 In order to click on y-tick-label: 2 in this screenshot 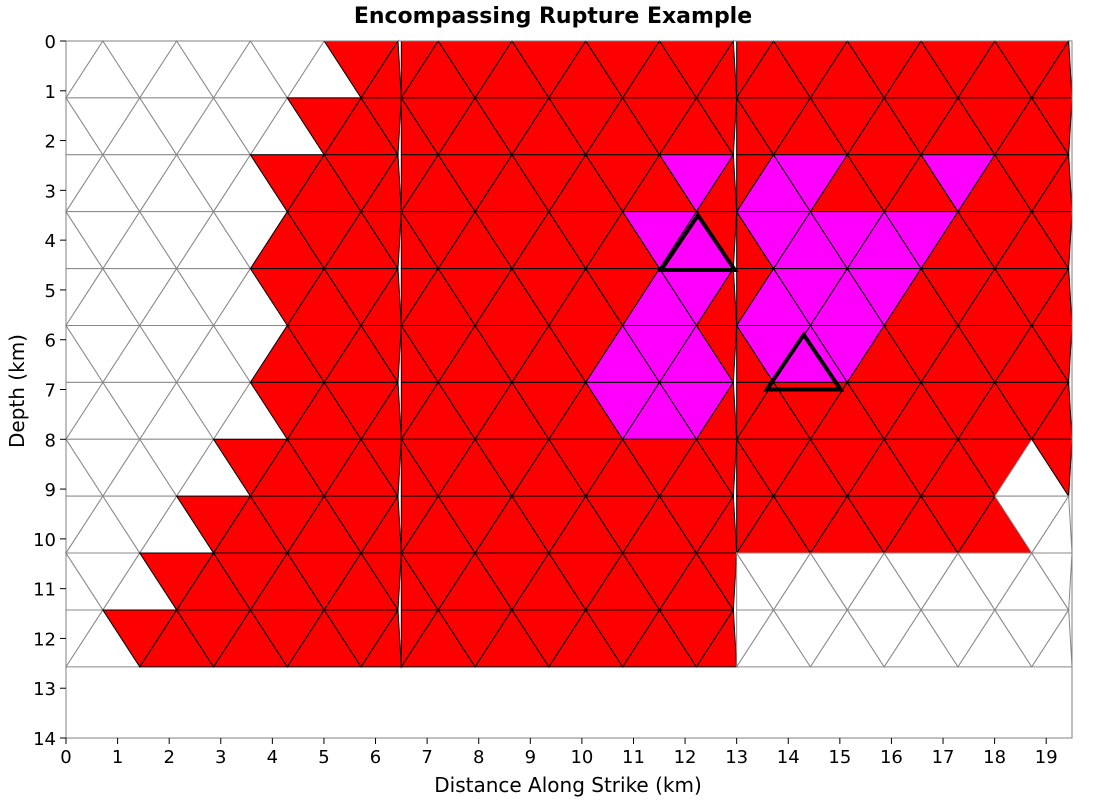, I will do `click(50, 142)`.